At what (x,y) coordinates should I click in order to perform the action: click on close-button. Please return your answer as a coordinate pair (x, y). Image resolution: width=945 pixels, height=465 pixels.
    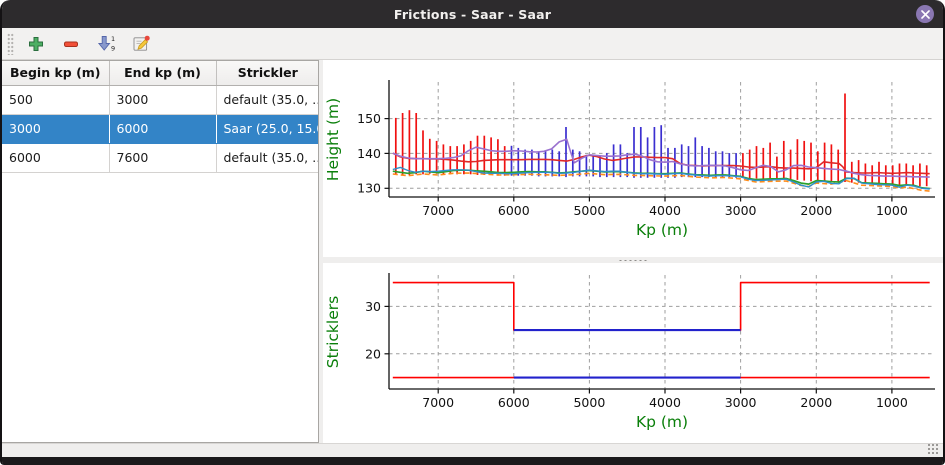
    Looking at the image, I should click on (925, 14).